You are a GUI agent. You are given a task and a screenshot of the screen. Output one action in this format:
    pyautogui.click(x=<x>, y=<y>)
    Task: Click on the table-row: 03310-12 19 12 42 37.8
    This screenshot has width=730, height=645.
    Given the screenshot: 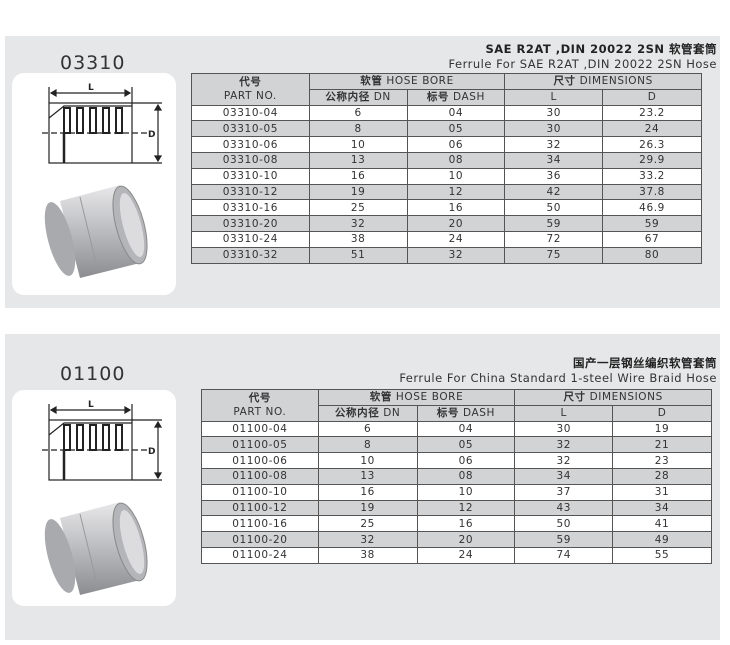 What is the action you would take?
    pyautogui.click(x=446, y=192)
    